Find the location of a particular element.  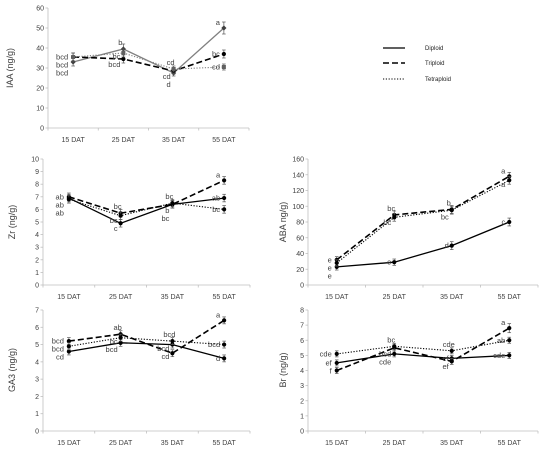

y-axis-label: IAA (ng/g) is located at coordinates (10, 68).